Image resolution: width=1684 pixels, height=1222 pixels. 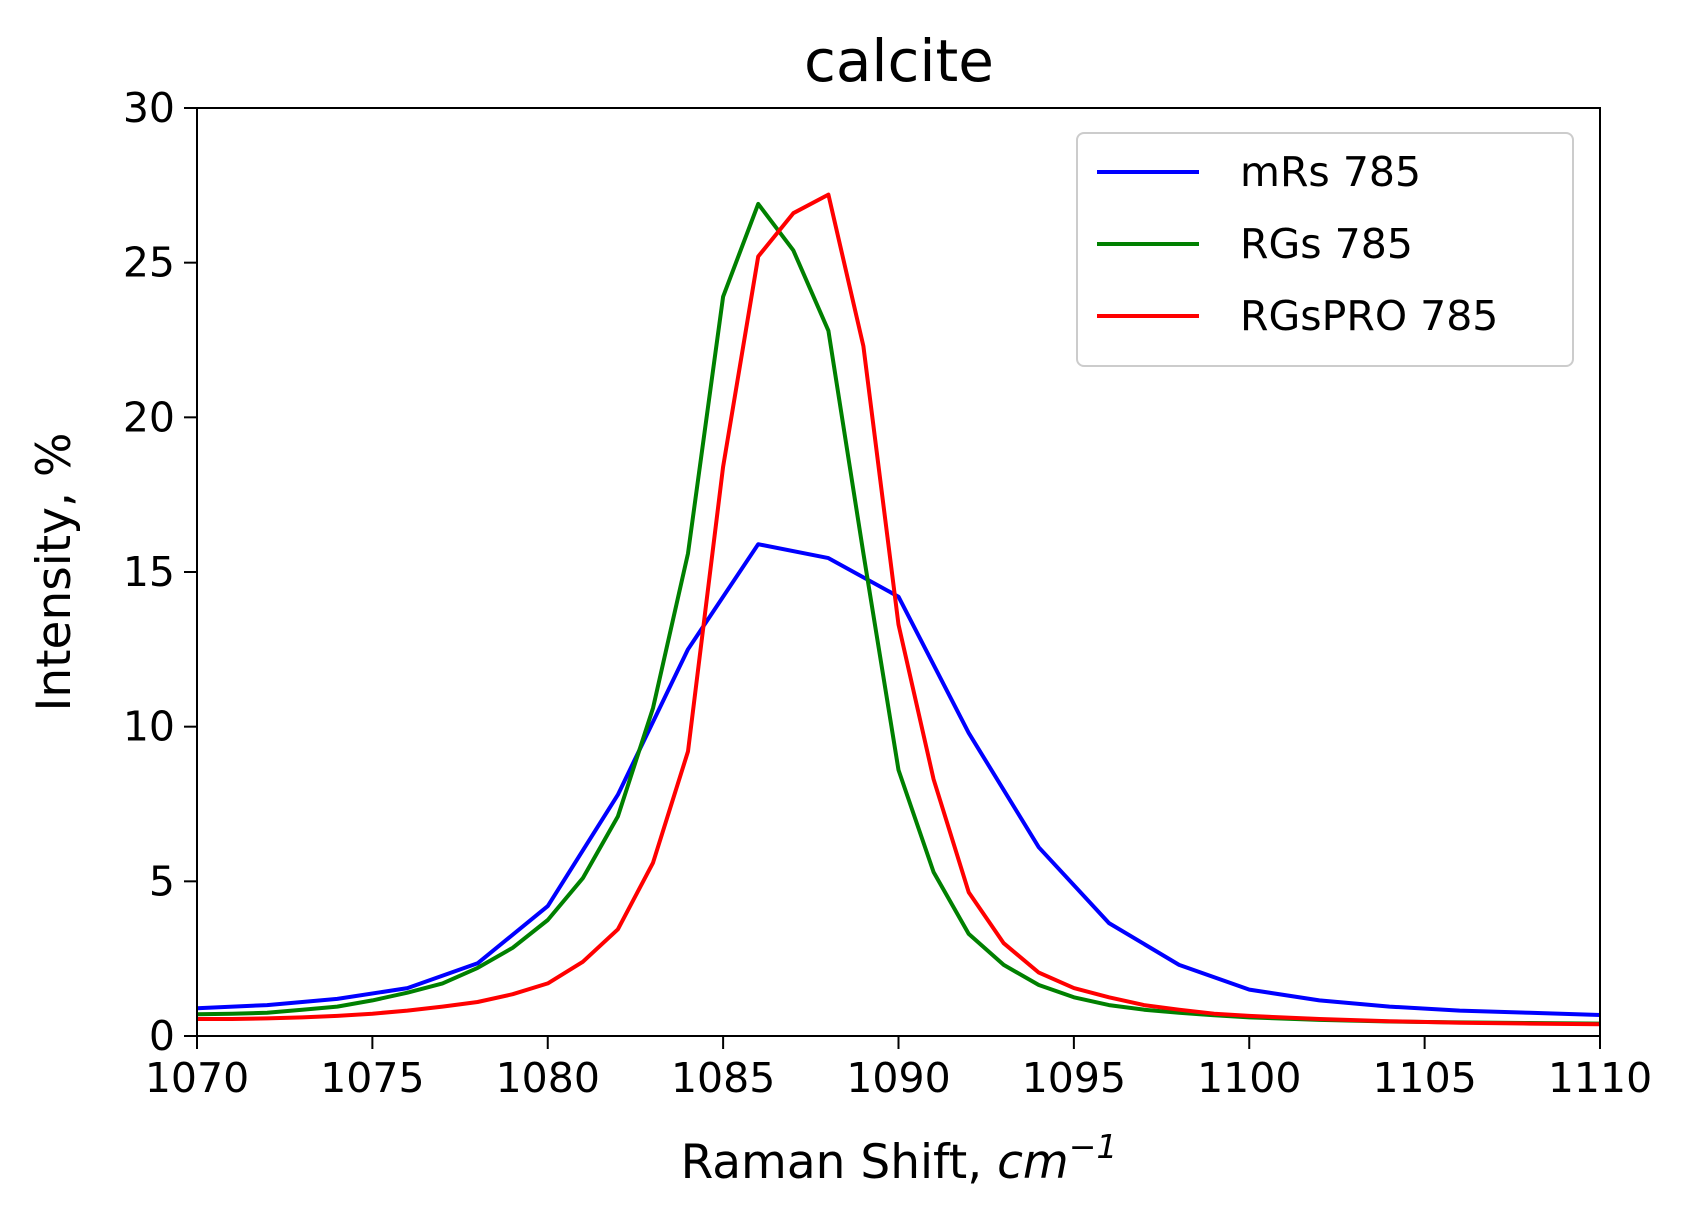 I want to click on legend: mRs 785 RGs 785 RGsPRO 785, so click(x=1325, y=249).